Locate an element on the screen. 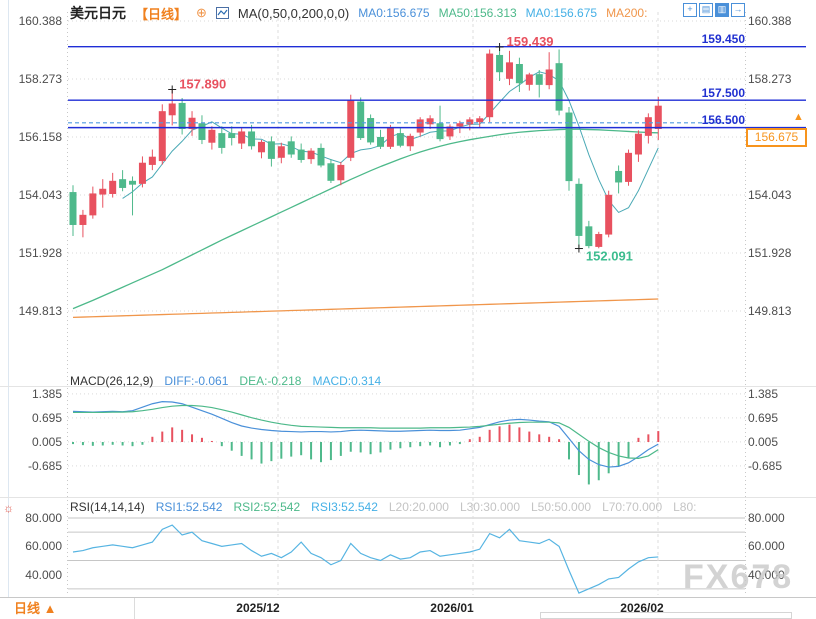 This screenshot has width=816, height=619. rsi3-value: RSI3:52.542 is located at coordinates (344, 507).